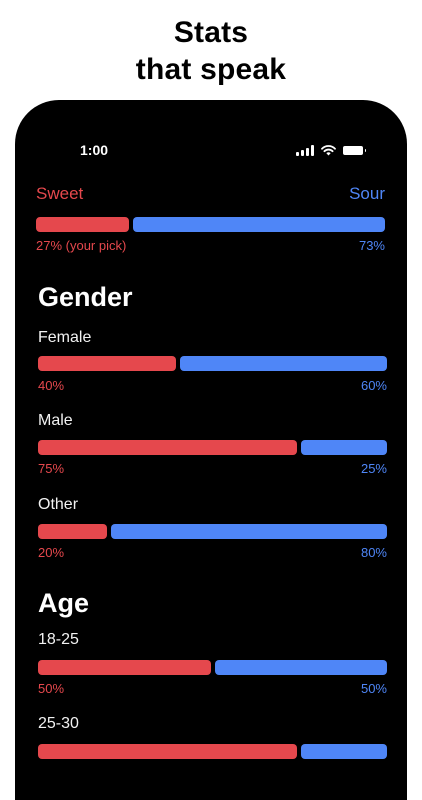 Image resolution: width=422 pixels, height=800 pixels. I want to click on group-label-25-30: 25-30, so click(58, 723).